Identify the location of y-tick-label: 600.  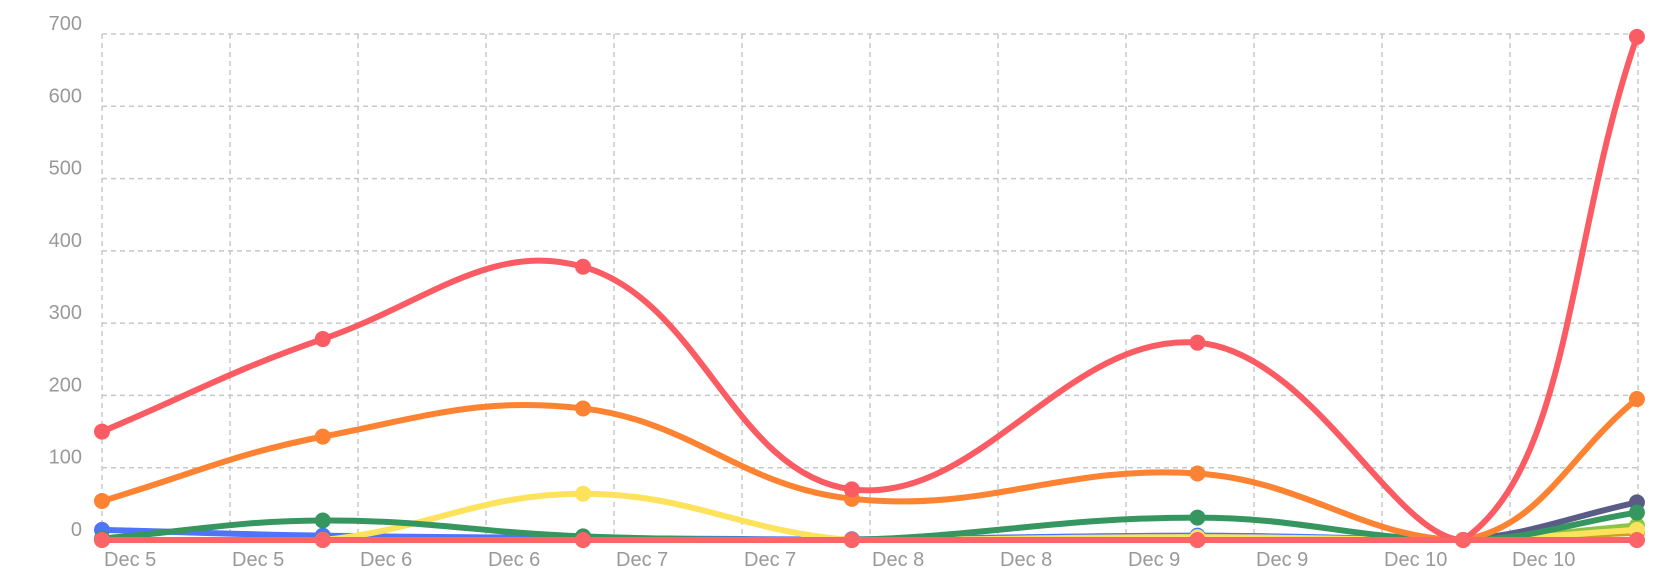
(65, 96).